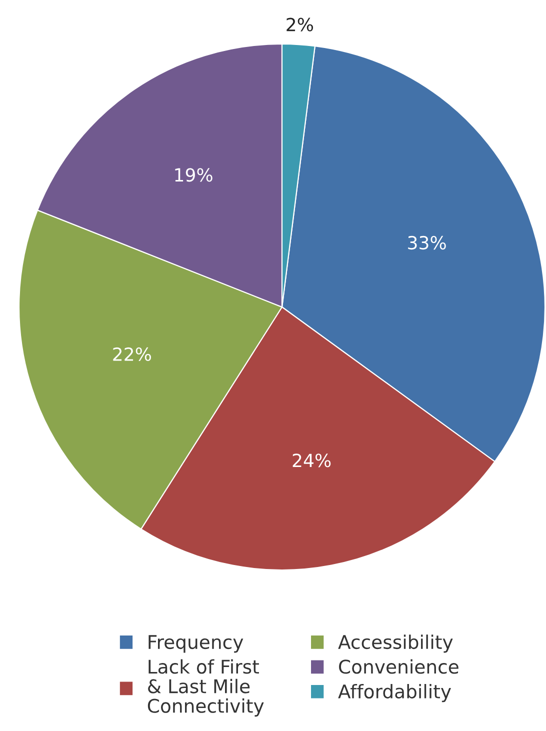 The image size is (546, 731). Describe the element at coordinates (132, 354) in the screenshot. I see `data-label: 22%` at that location.